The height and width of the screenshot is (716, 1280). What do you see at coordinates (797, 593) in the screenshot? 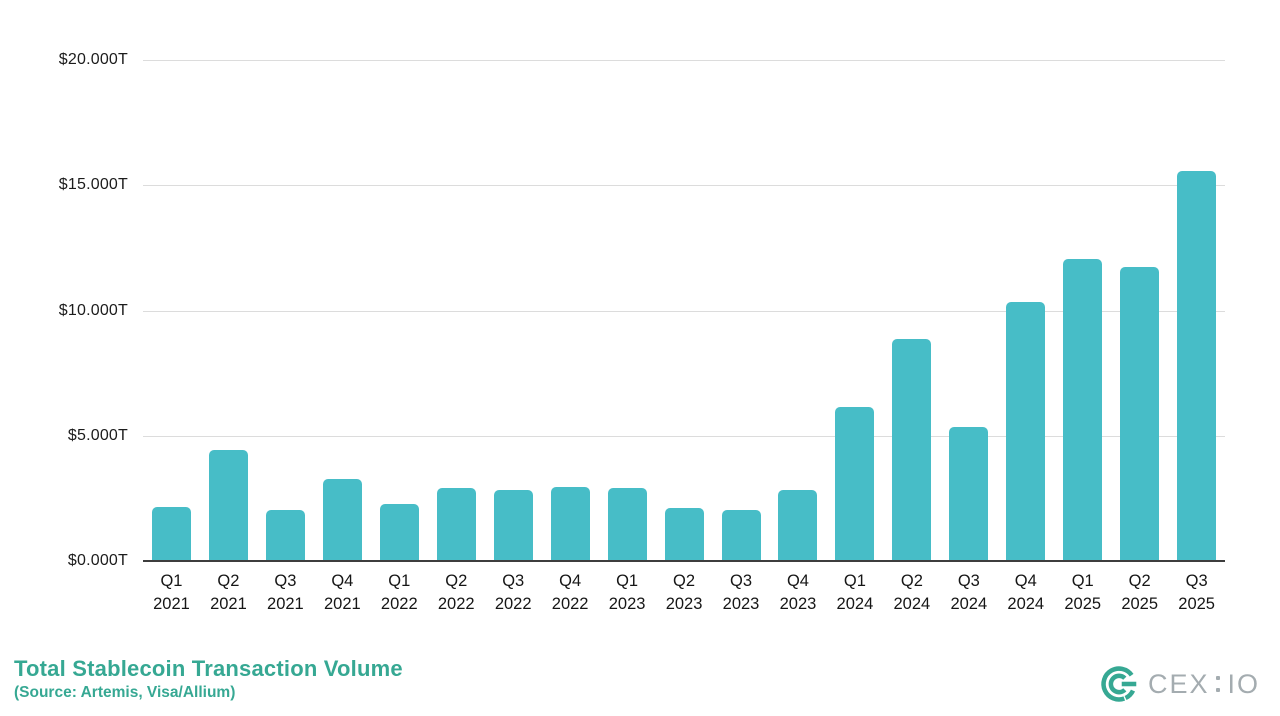
I see `x-tick-label-q4-2023: Q4 2023` at bounding box center [797, 593].